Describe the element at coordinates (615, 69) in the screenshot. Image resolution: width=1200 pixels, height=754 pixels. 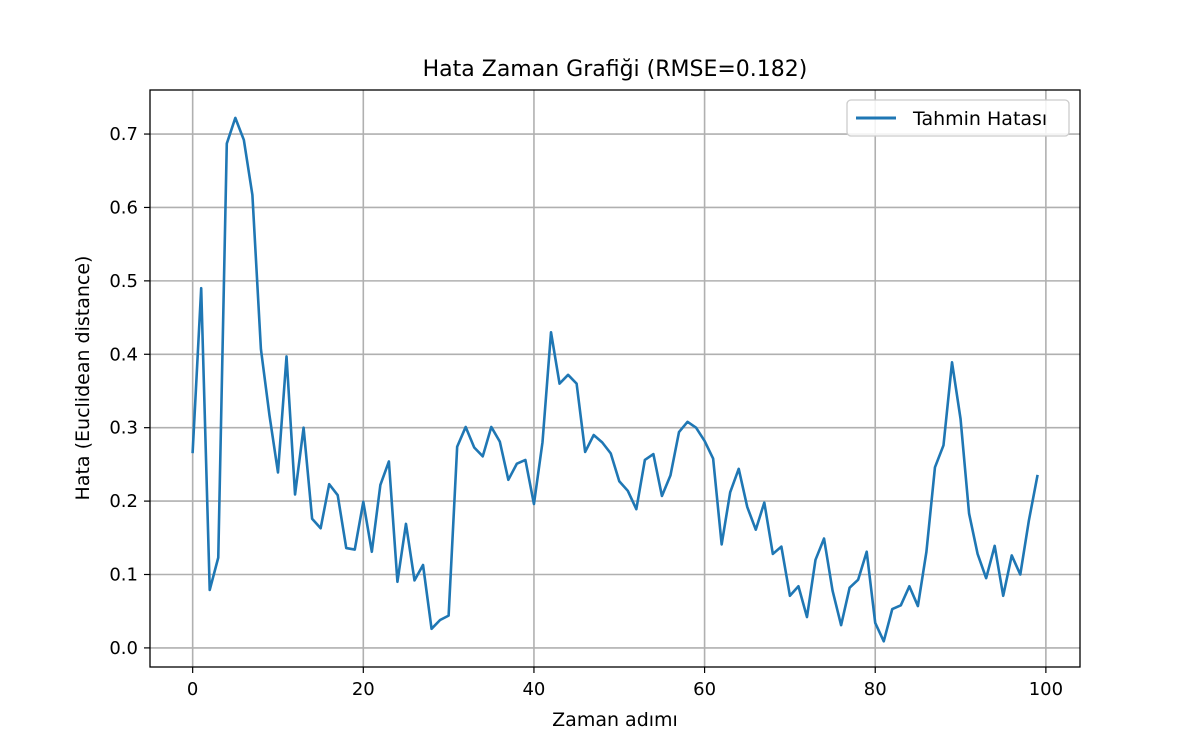
I see `chart-title: Hata Zaman Grafiği (RMSE=0.182)` at that location.